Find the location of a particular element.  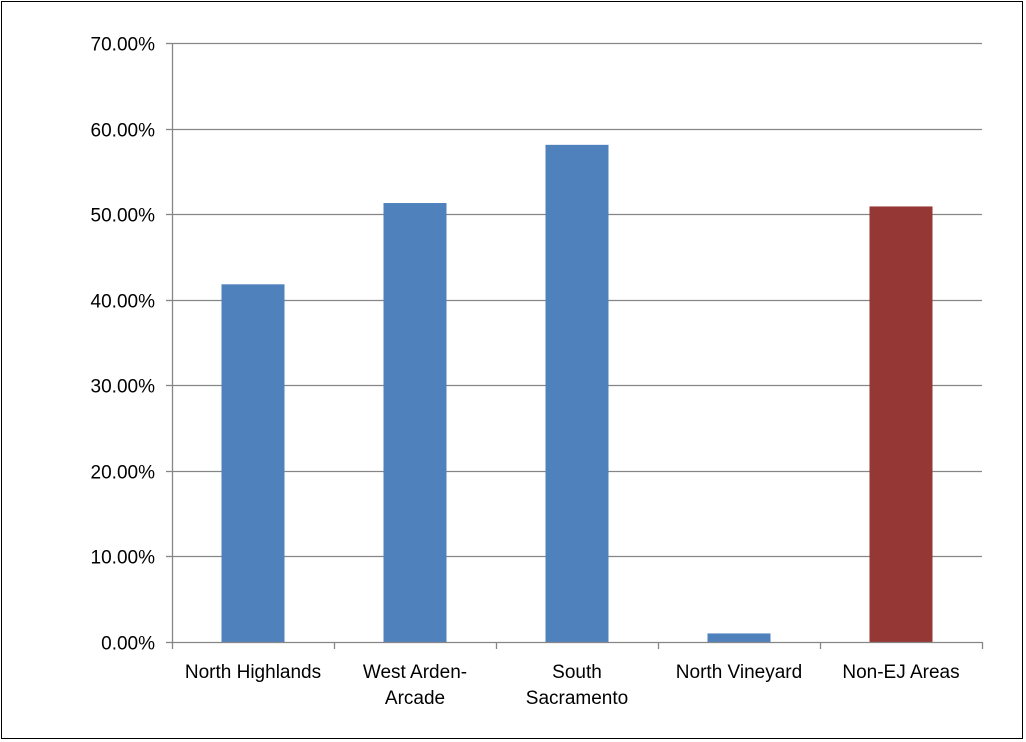

y-tick-label: 20.00% is located at coordinates (123, 473).